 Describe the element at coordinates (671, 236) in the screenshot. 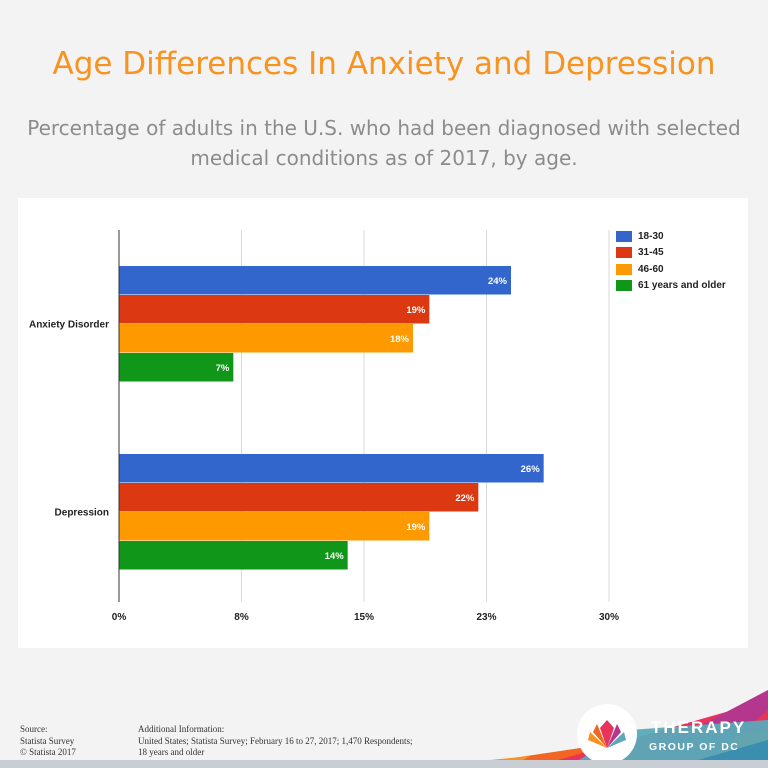

I see `legend-item: 18-30` at that location.